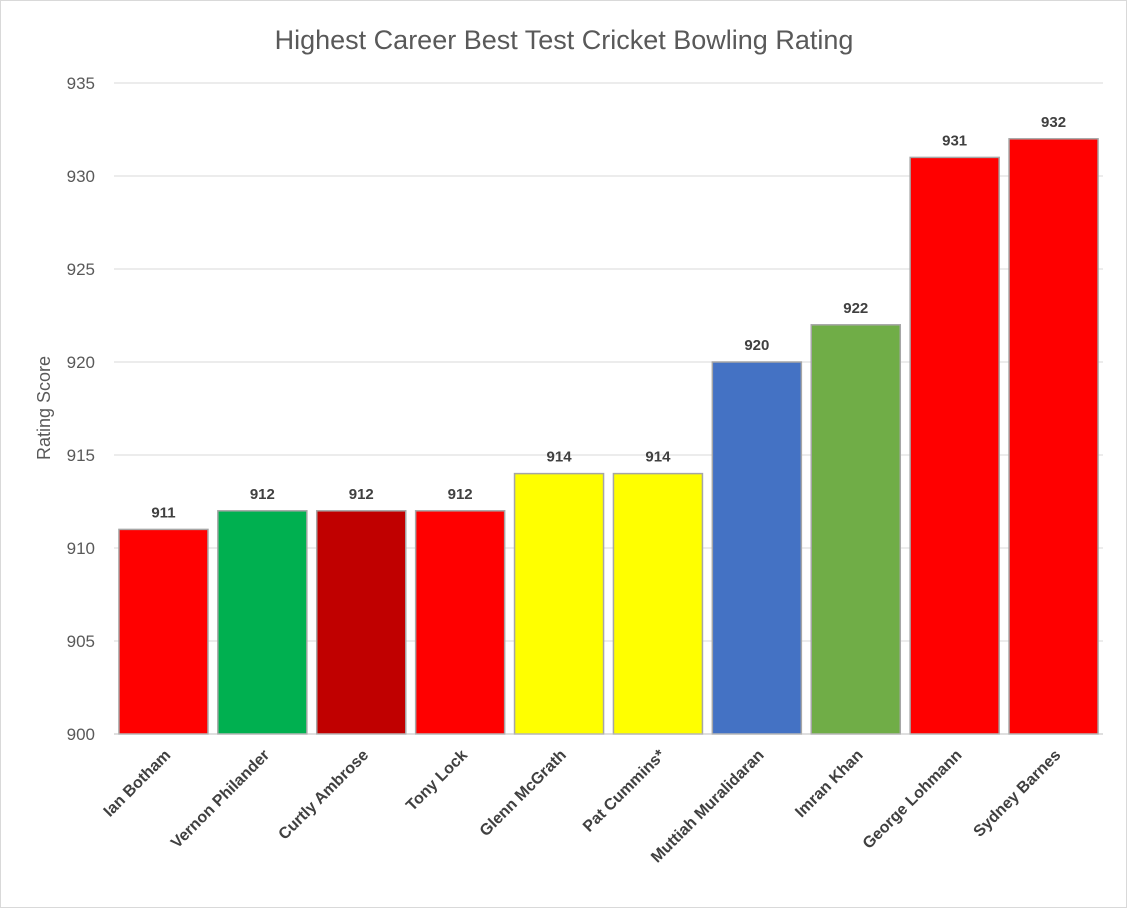  What do you see at coordinates (756, 345) in the screenshot?
I see `data-label: 920` at bounding box center [756, 345].